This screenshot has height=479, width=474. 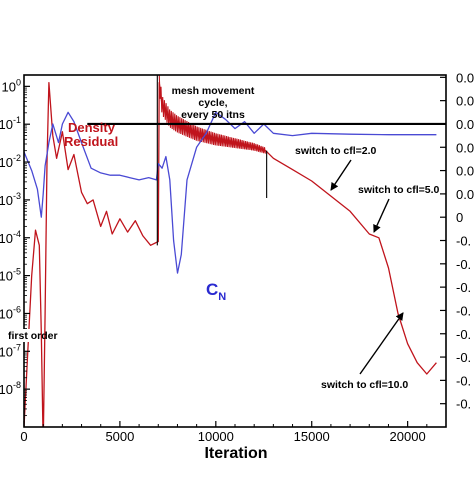 What do you see at coordinates (312, 436) in the screenshot?
I see `x-tick-label: 15000` at bounding box center [312, 436].